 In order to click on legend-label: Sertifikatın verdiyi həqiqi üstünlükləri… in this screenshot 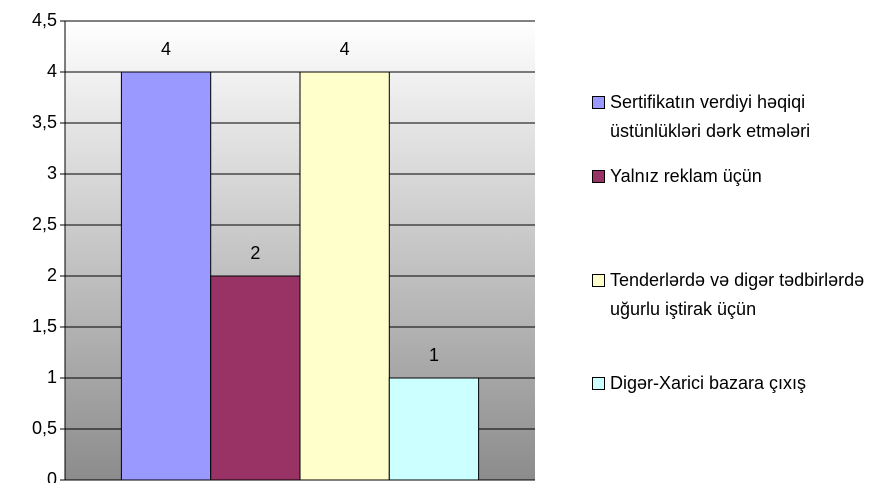, I will do `click(710, 116)`.